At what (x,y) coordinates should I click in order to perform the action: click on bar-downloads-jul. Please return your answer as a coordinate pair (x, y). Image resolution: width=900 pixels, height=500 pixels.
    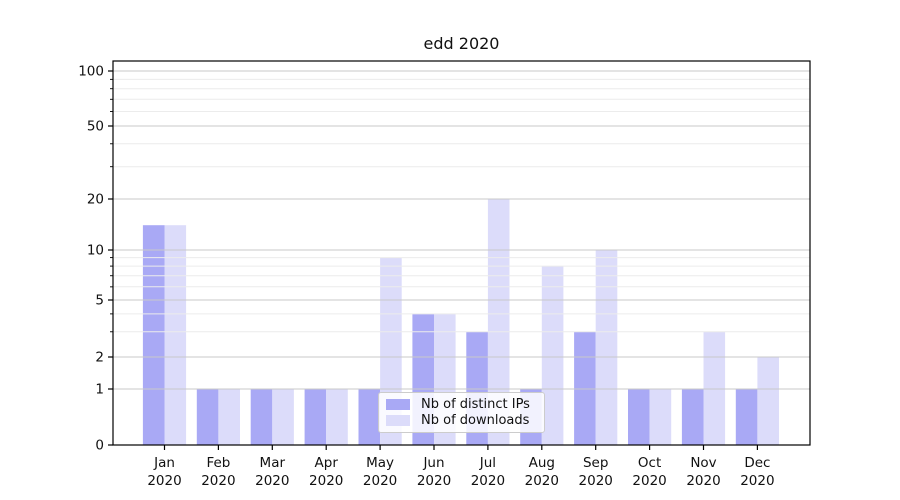
    Looking at the image, I should click on (498, 322).